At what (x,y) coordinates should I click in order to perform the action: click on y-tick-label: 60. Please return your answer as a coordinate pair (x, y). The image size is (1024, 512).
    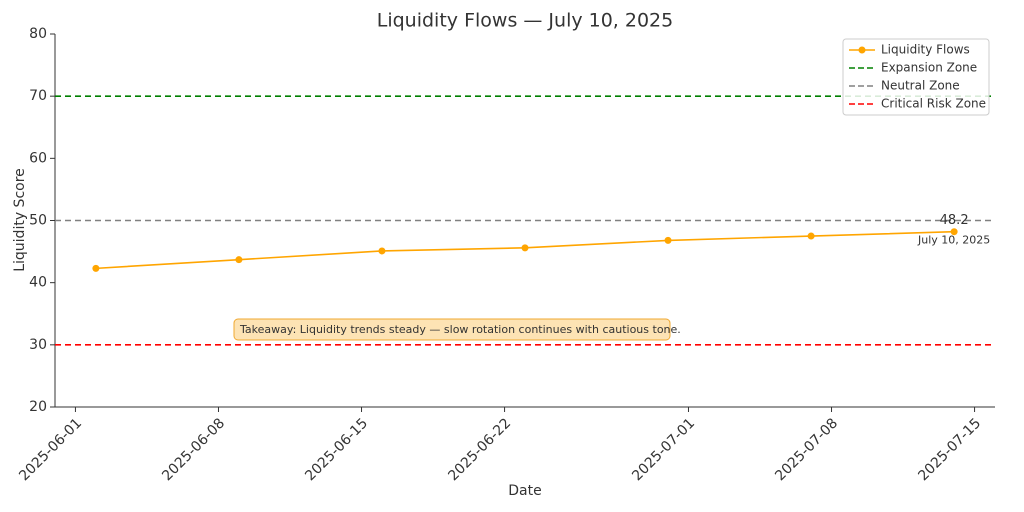
    Looking at the image, I should click on (38, 158).